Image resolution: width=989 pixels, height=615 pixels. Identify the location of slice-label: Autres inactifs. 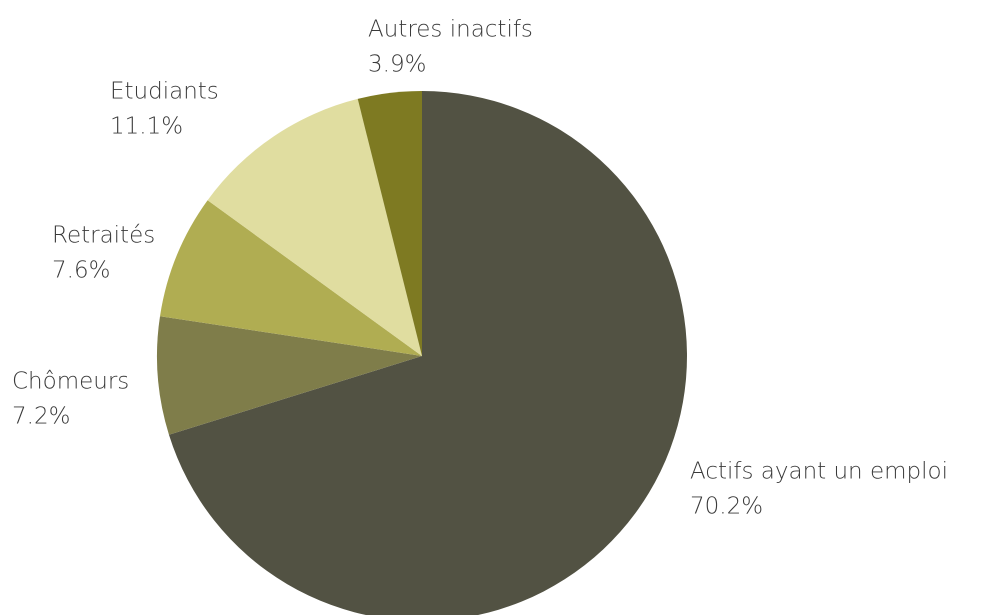
(450, 30).